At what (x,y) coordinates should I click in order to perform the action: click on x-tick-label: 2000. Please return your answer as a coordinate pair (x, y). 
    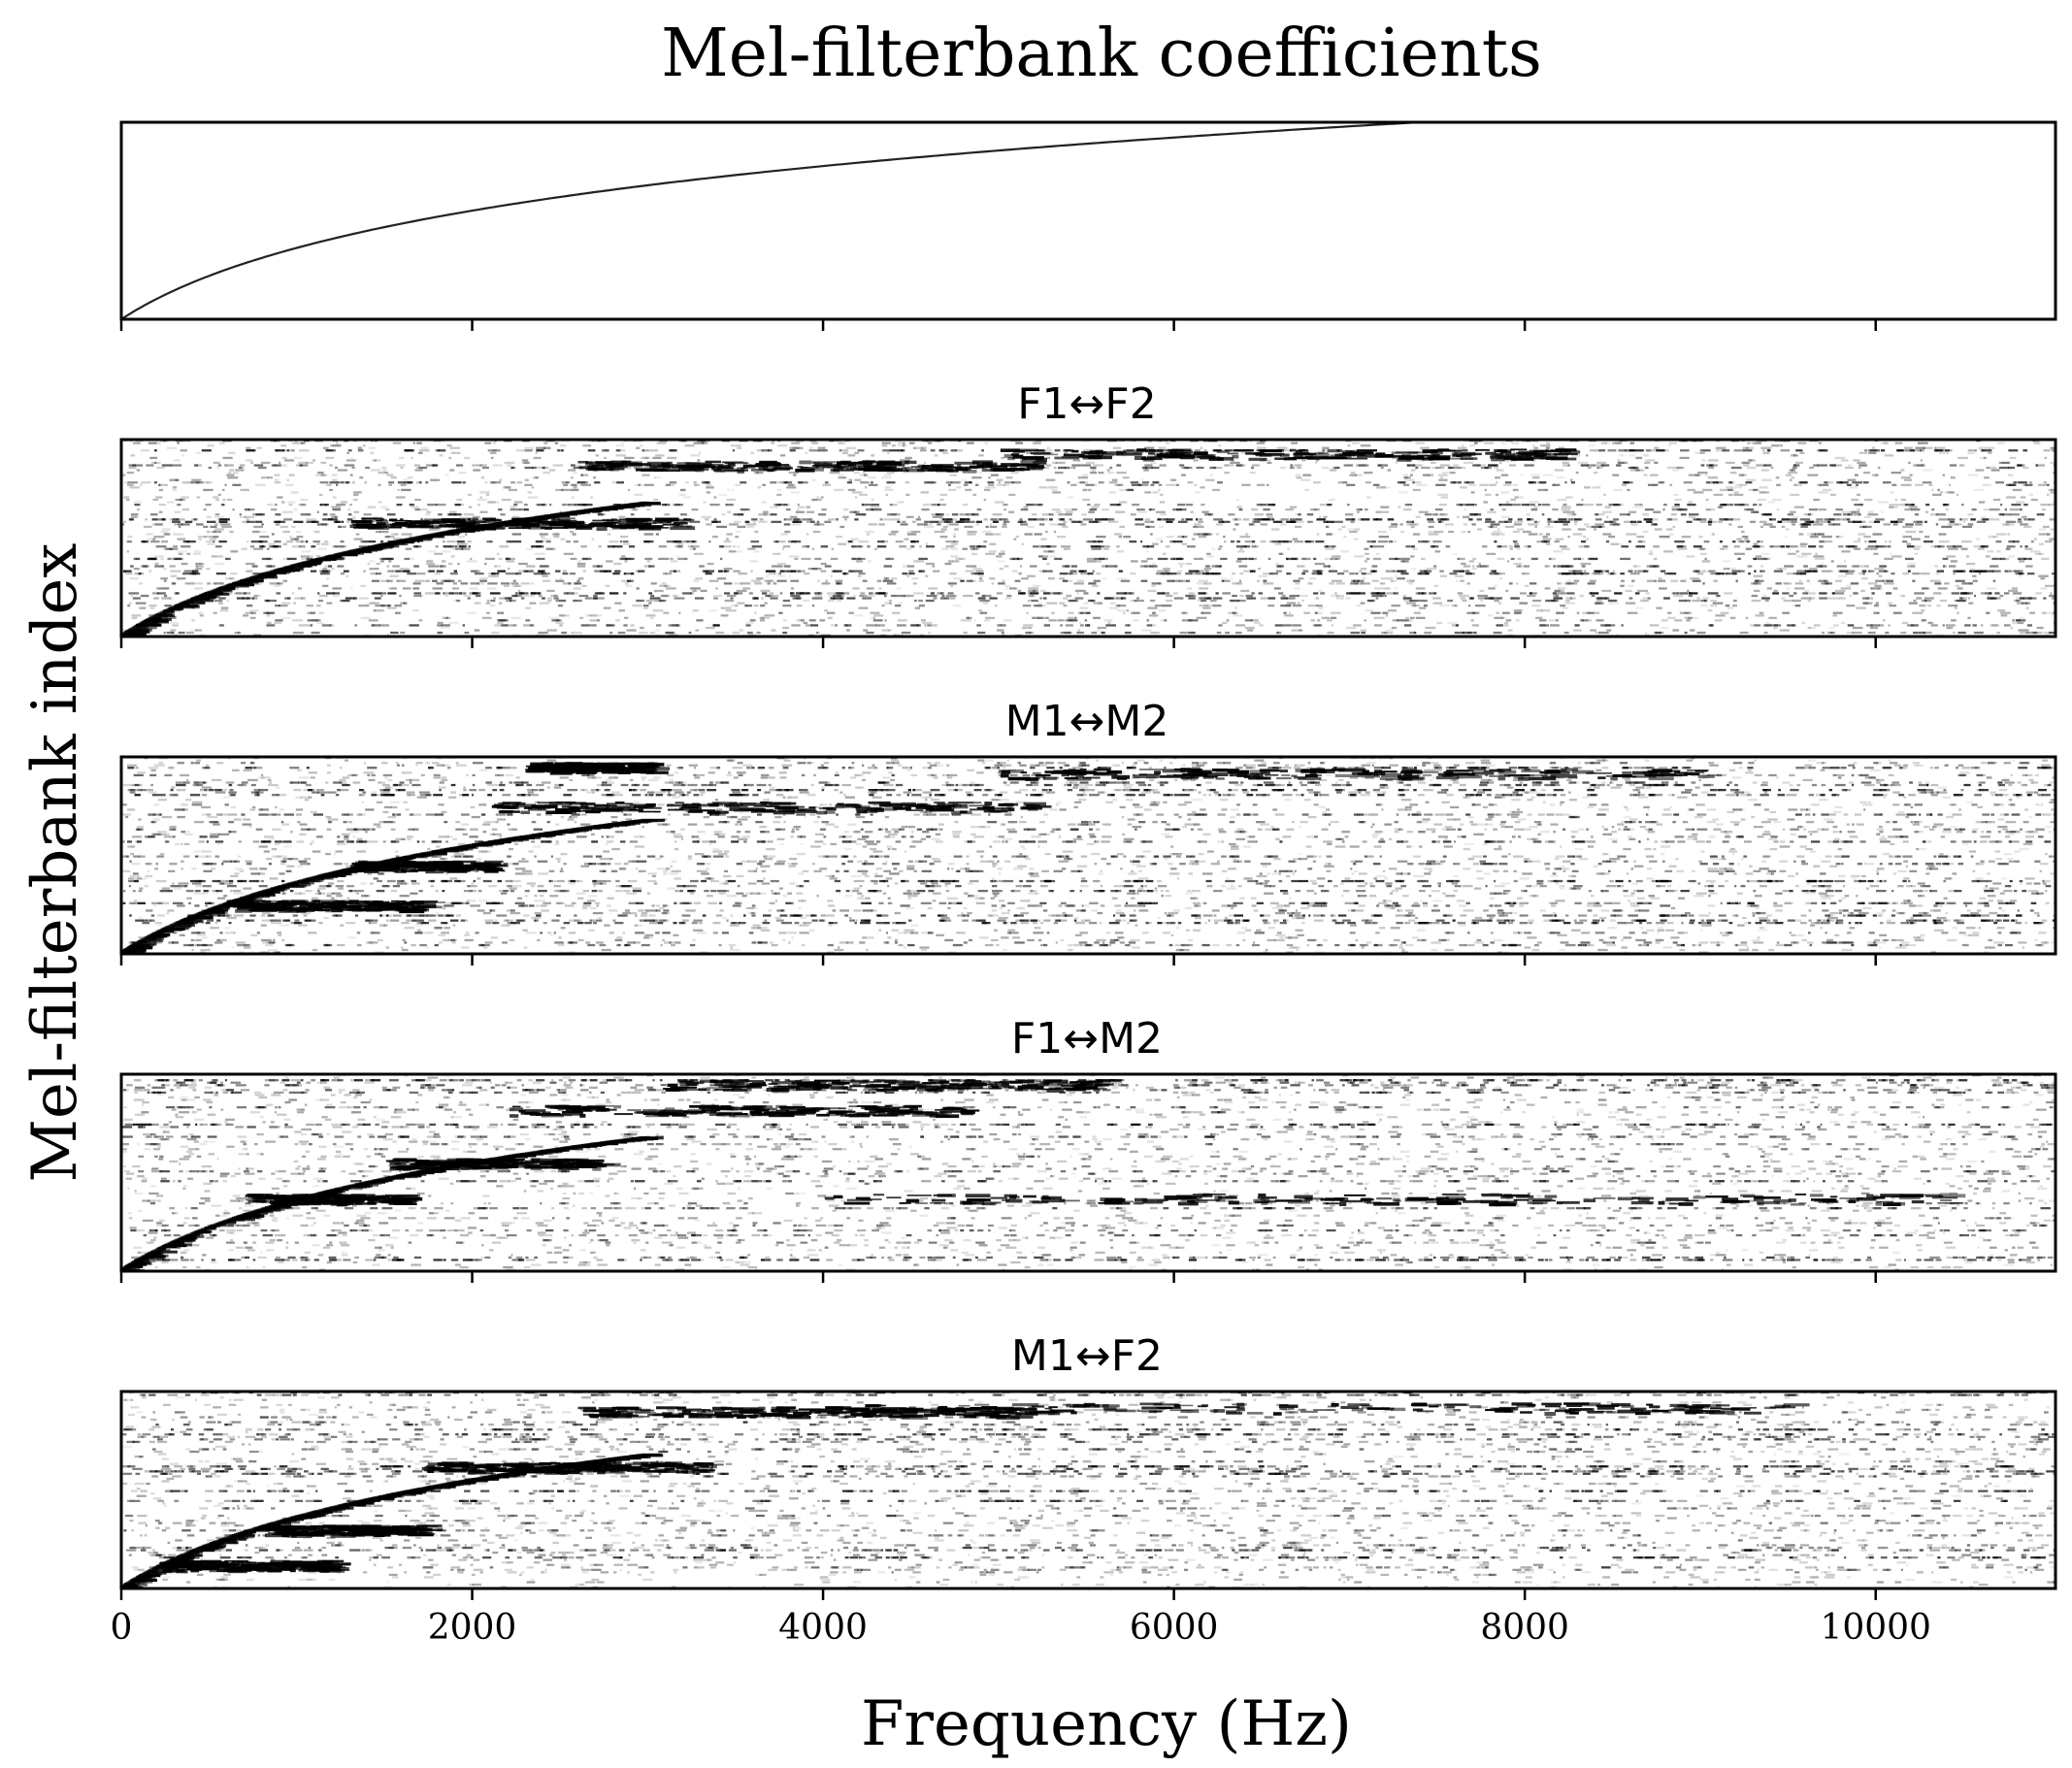
    Looking at the image, I should click on (472, 1628).